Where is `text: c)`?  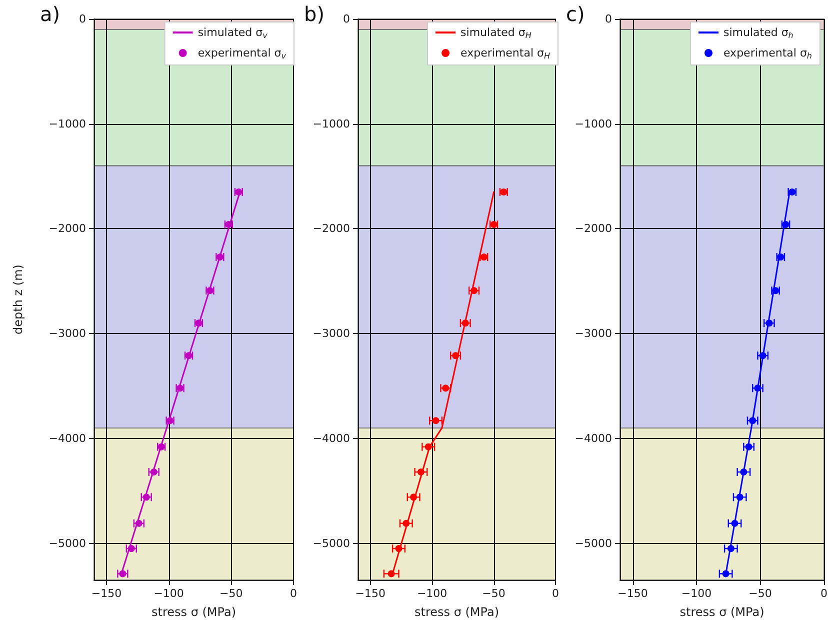
text: c) is located at coordinates (575, 14).